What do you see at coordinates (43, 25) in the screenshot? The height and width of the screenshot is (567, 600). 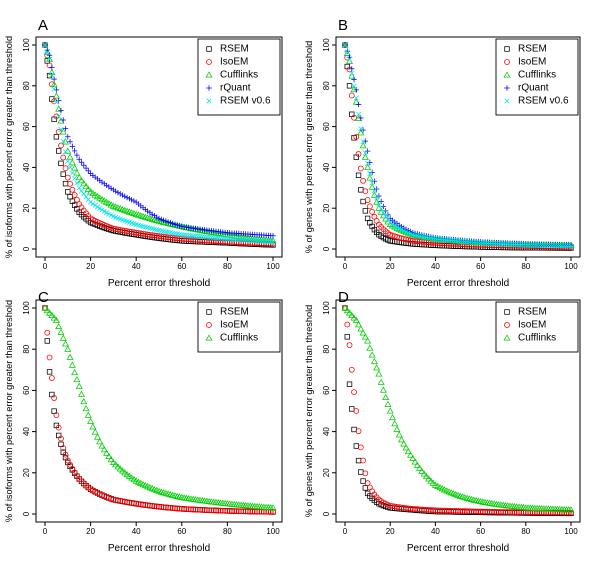 I see `panel-letter: A` at bounding box center [43, 25].